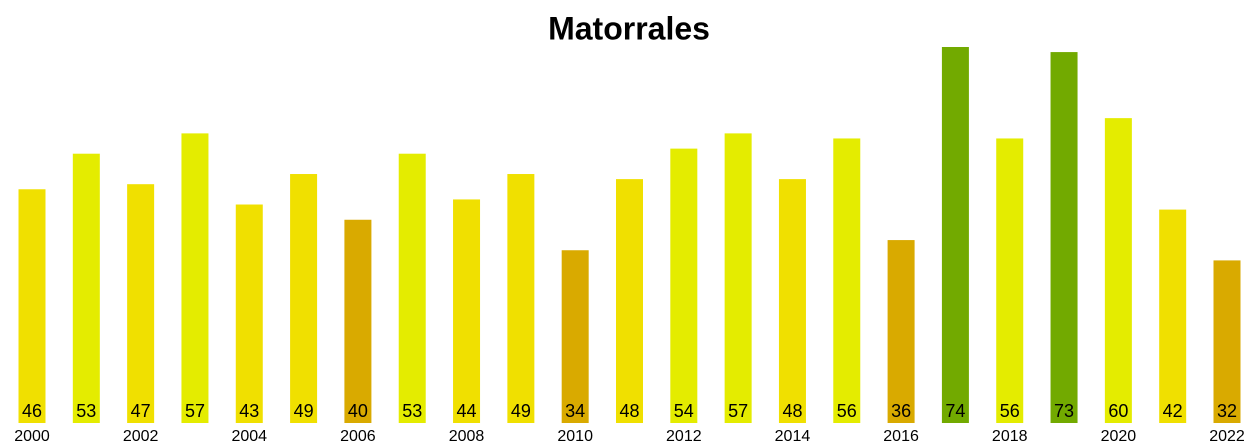  I want to click on value-label: 46, so click(32, 411).